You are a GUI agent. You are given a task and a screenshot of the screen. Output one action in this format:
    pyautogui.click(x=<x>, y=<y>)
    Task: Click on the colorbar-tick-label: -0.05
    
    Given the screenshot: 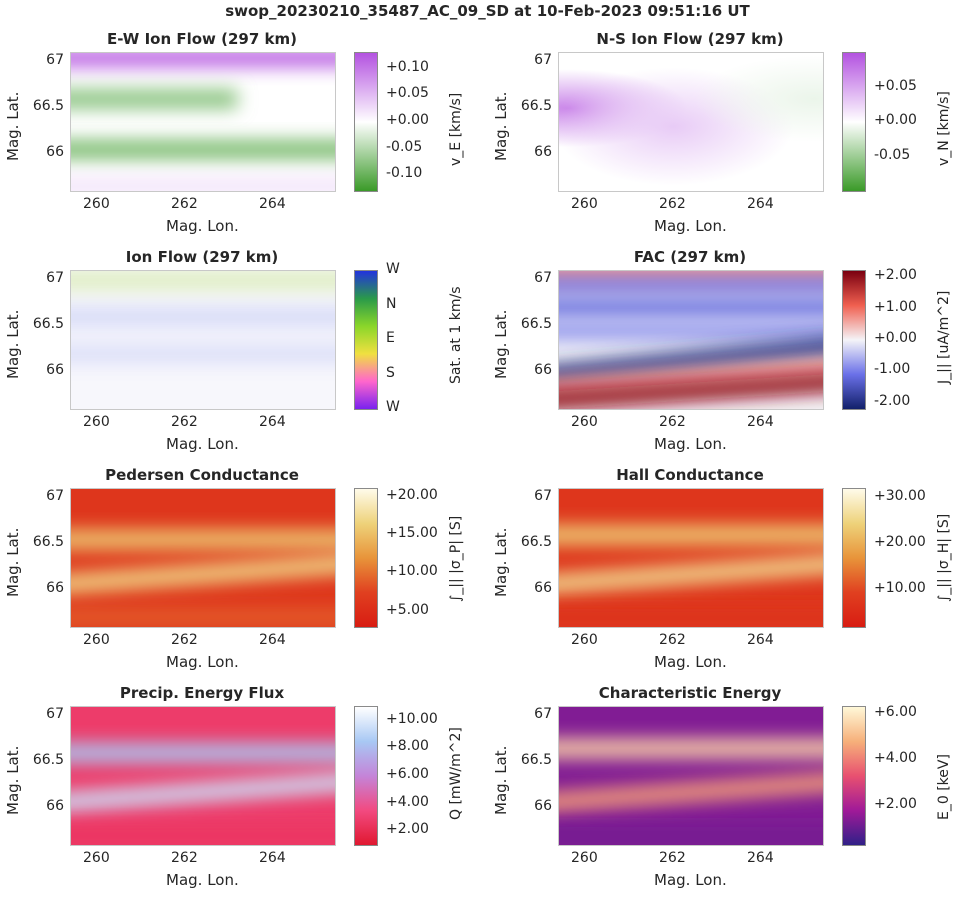 What is the action you would take?
    pyautogui.click(x=404, y=146)
    